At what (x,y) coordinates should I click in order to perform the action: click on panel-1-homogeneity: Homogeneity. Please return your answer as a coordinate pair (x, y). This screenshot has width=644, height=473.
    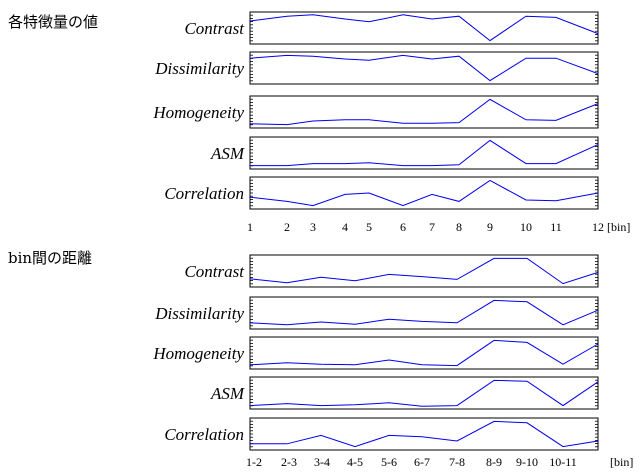
    Looking at the image, I should click on (375, 112).